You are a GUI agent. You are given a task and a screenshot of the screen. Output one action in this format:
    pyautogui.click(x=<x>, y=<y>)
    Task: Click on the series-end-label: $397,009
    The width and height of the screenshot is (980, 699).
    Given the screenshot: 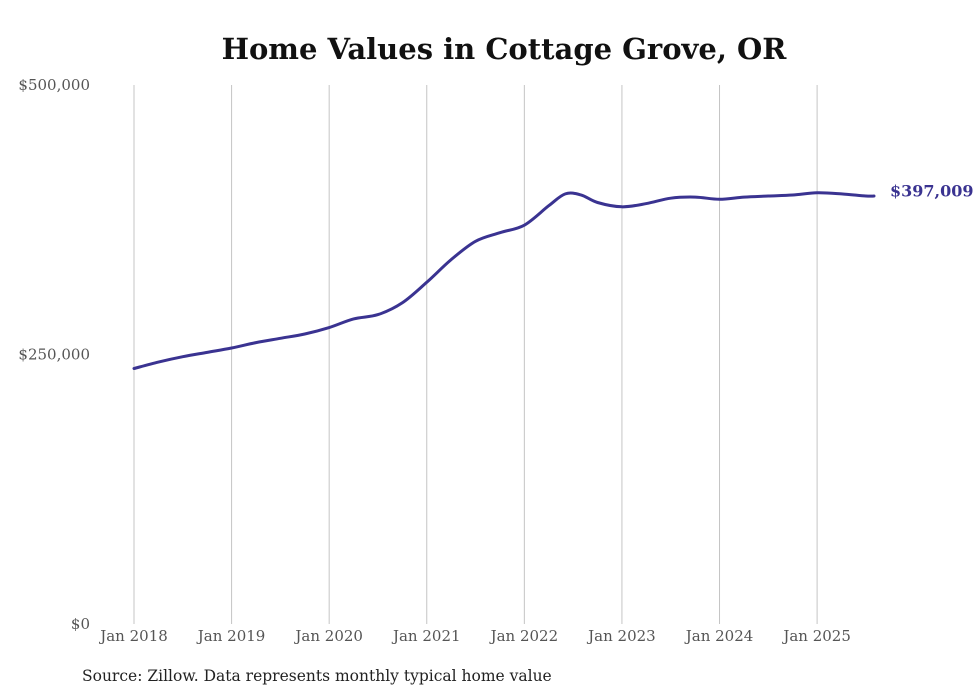 What is the action you would take?
    pyautogui.click(x=932, y=191)
    